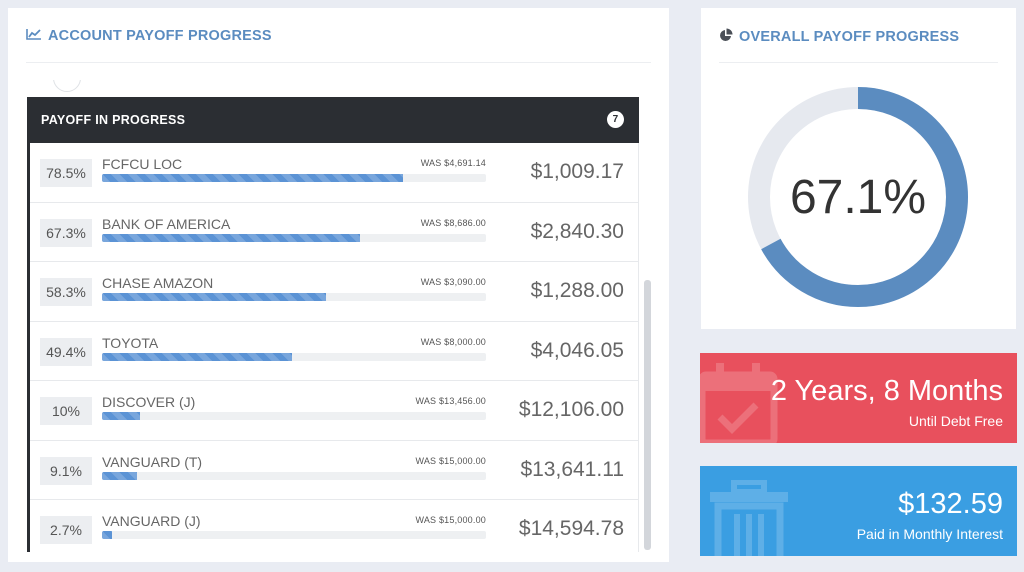 The image size is (1024, 572). What do you see at coordinates (453, 222) in the screenshot?
I see `account-original-balance: WAS $8,686.00` at bounding box center [453, 222].